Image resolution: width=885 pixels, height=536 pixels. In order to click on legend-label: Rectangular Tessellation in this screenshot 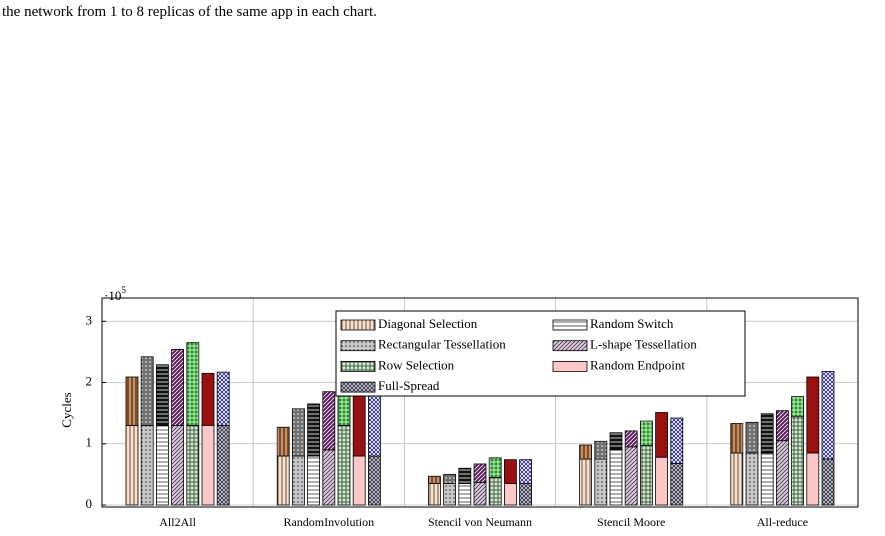, I will do `click(442, 344)`.